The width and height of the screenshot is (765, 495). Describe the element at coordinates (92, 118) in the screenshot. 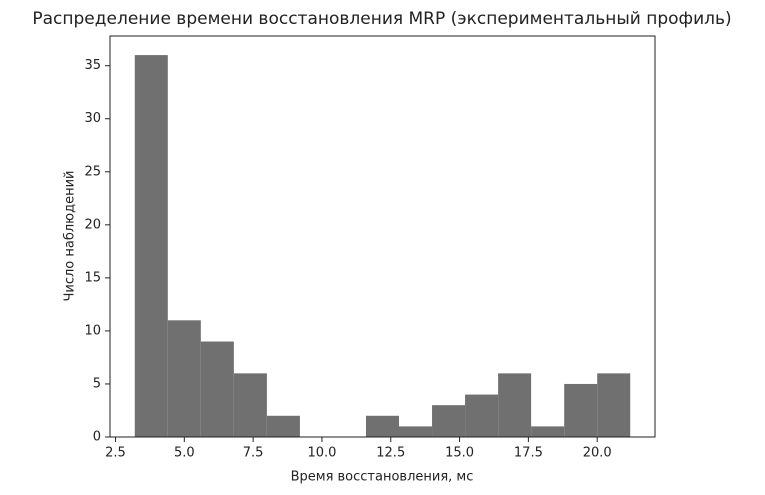

I see `y-tick-label: 30` at that location.